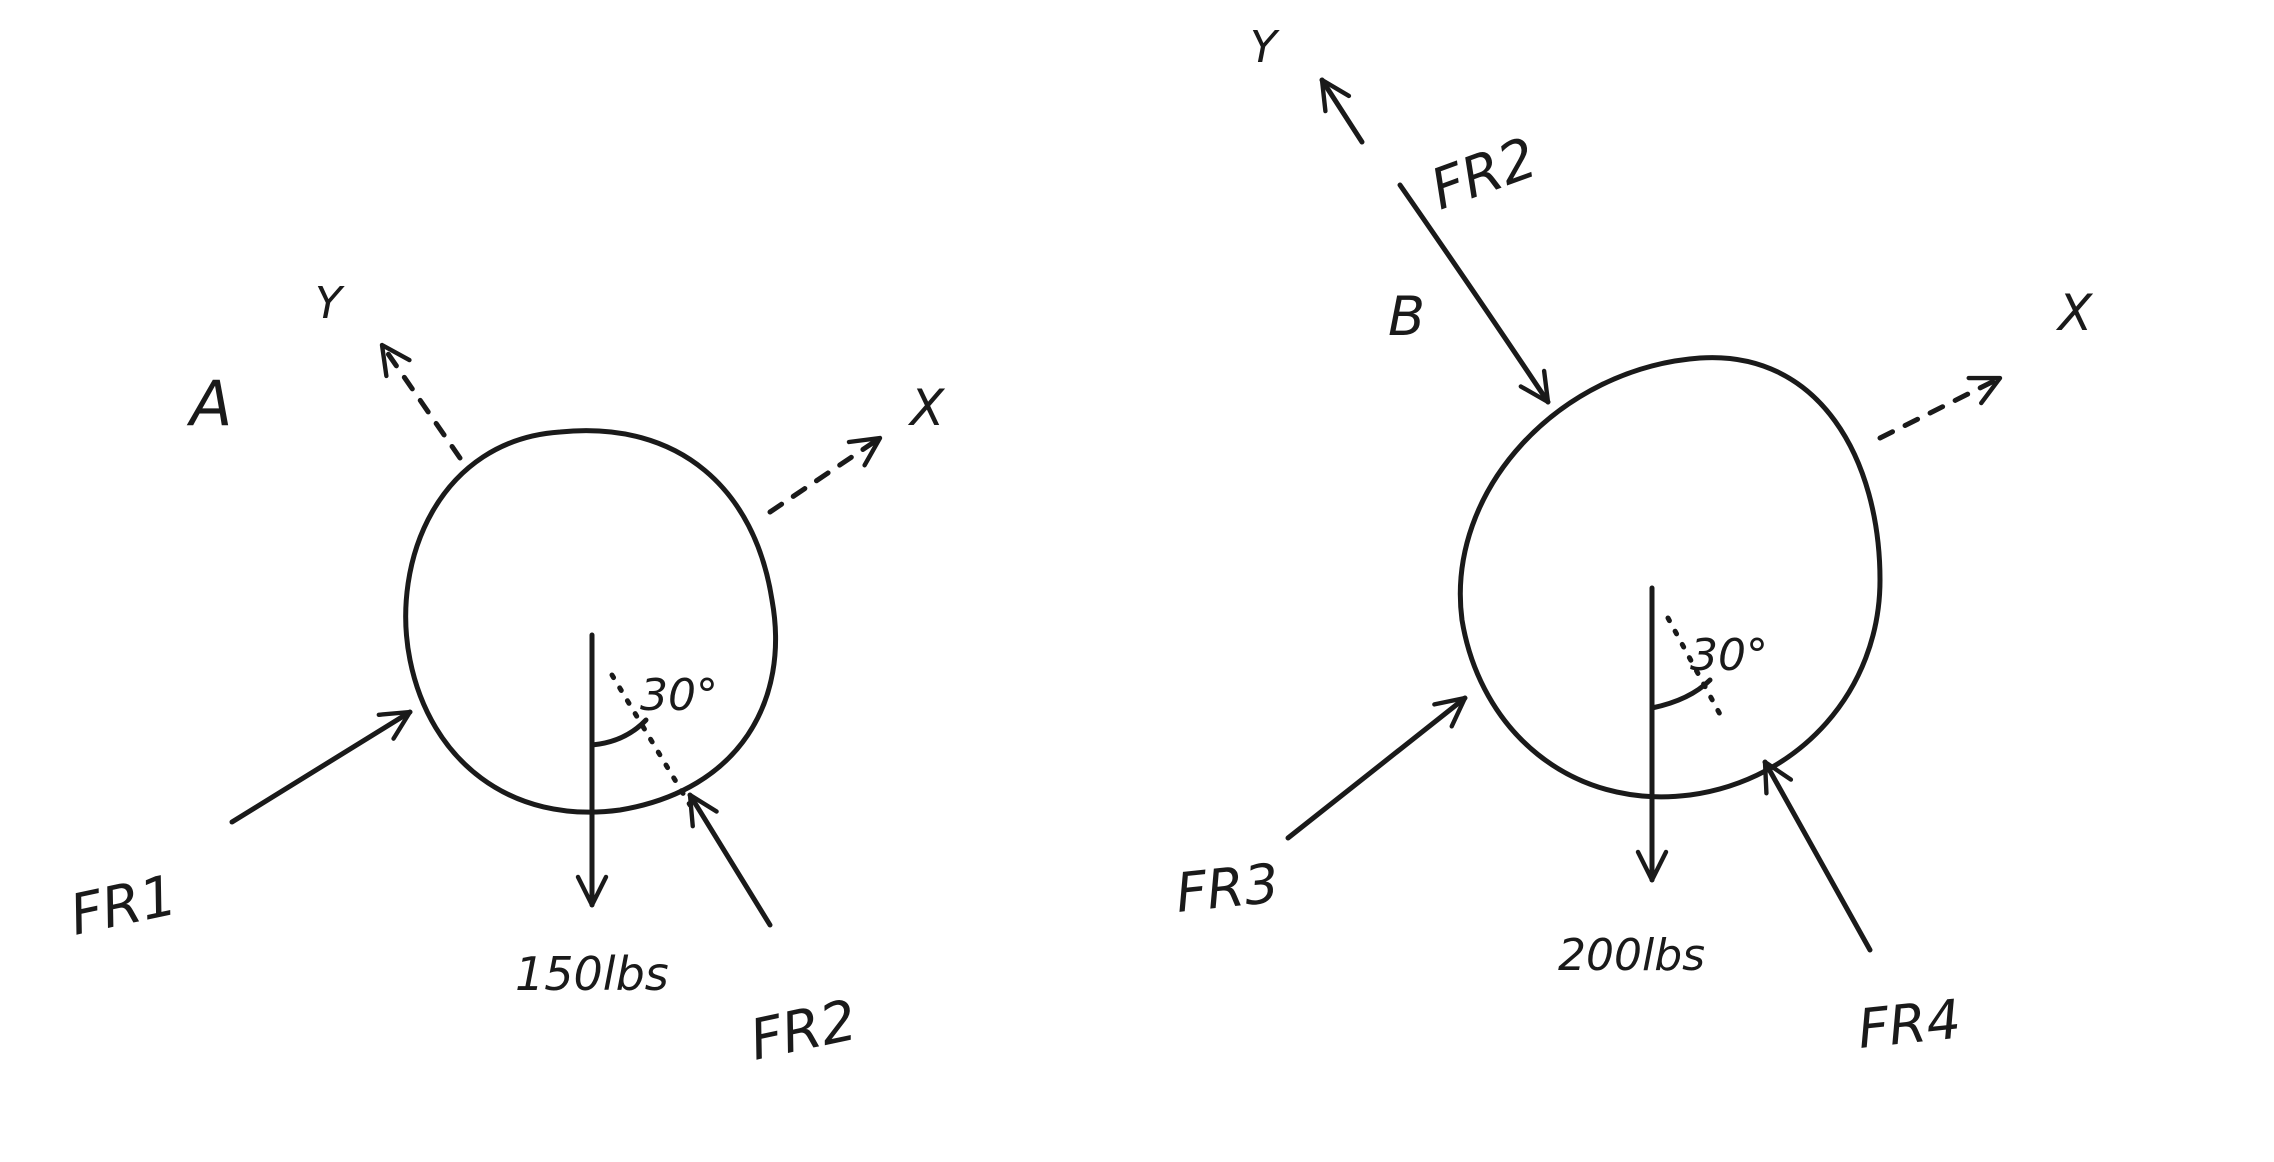 This screenshot has width=2274, height=1162. What do you see at coordinates (679, 695) in the screenshot?
I see `diagram-a-angle-label: 30°` at bounding box center [679, 695].